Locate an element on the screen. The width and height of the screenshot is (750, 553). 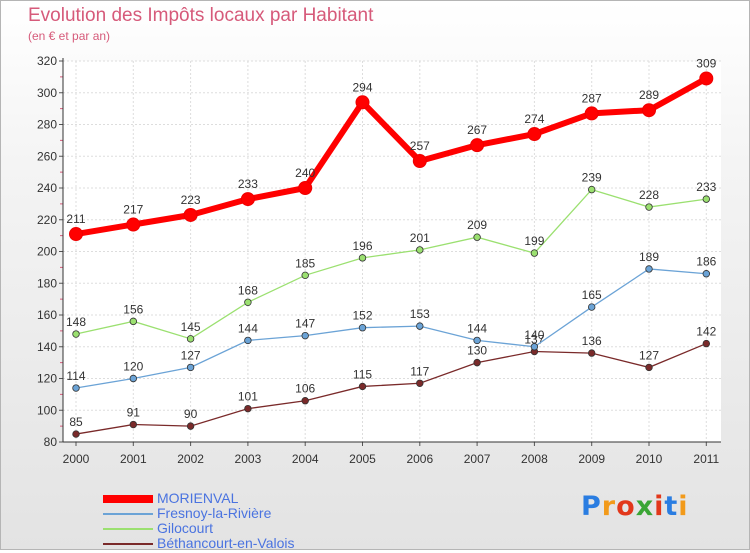
x-tick-label: 2003 is located at coordinates (248, 459).